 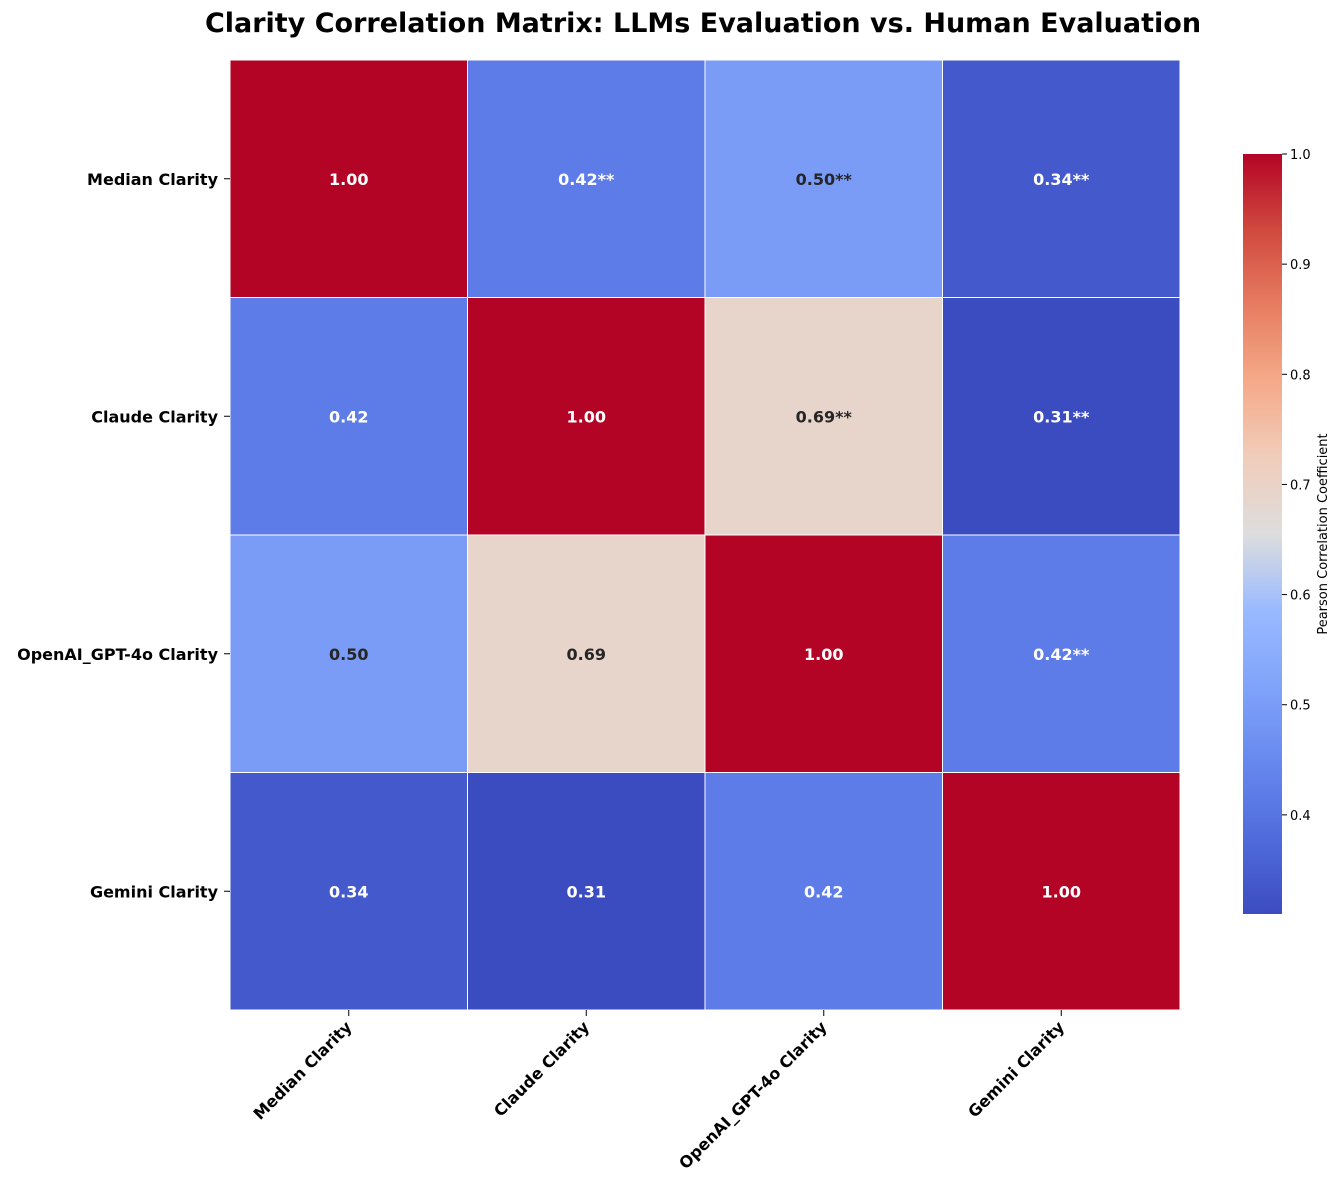 I want to click on cell-annotation: 0.69**, so click(x=824, y=416).